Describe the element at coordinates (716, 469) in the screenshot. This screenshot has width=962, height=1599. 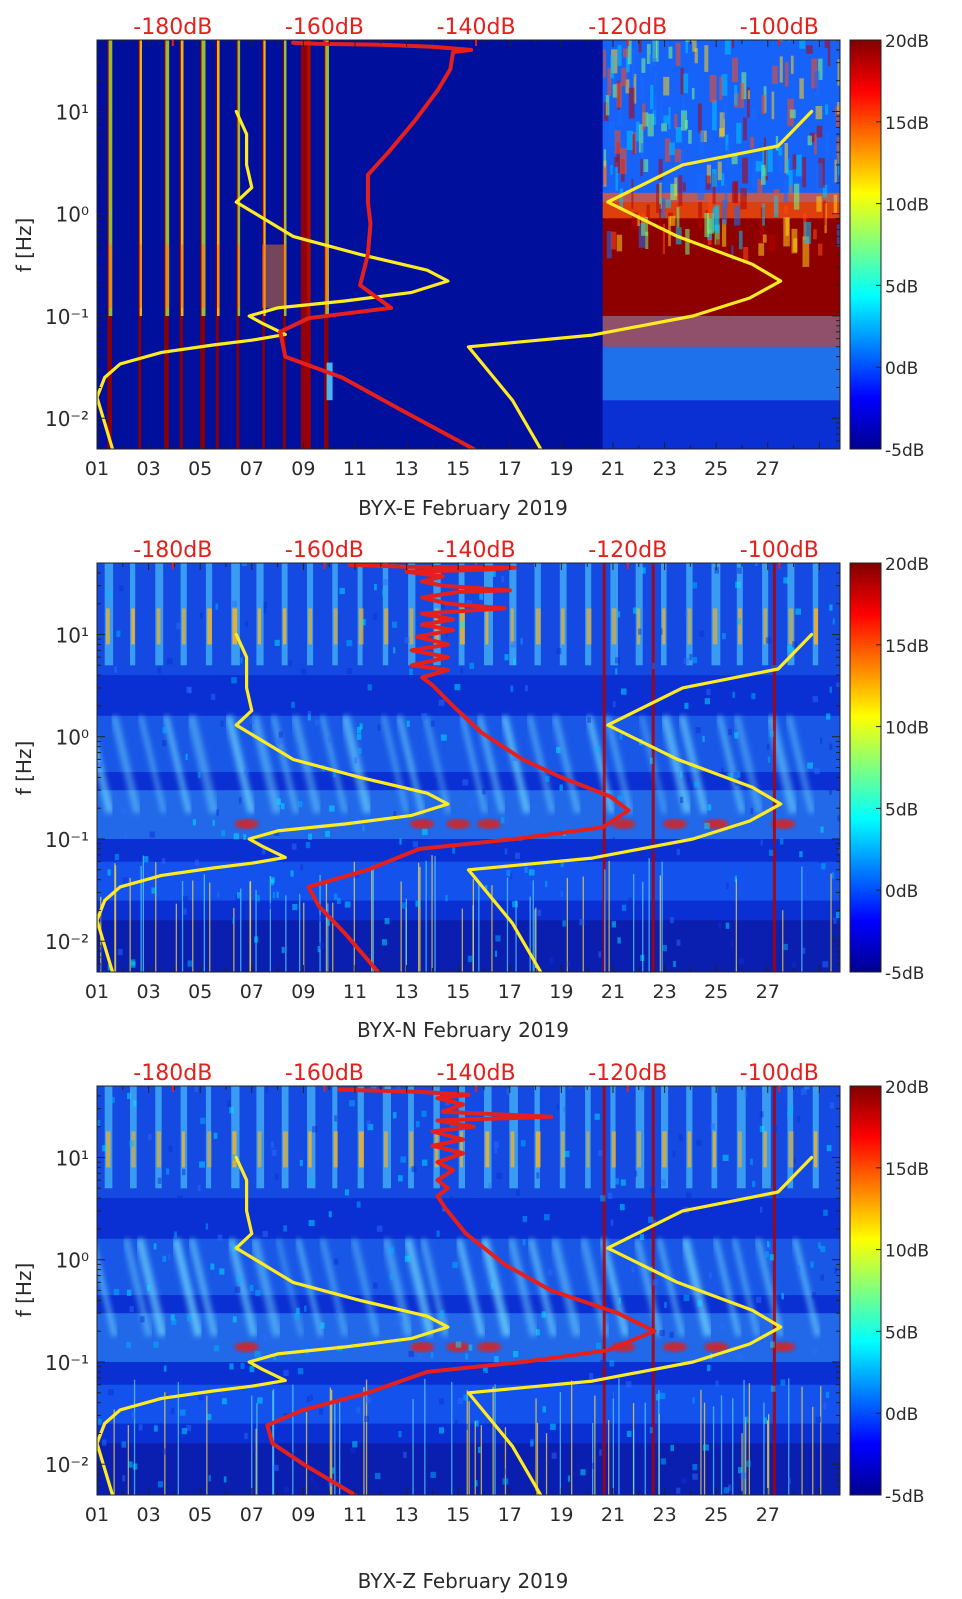
I see `x-tick-label: 25` at that location.